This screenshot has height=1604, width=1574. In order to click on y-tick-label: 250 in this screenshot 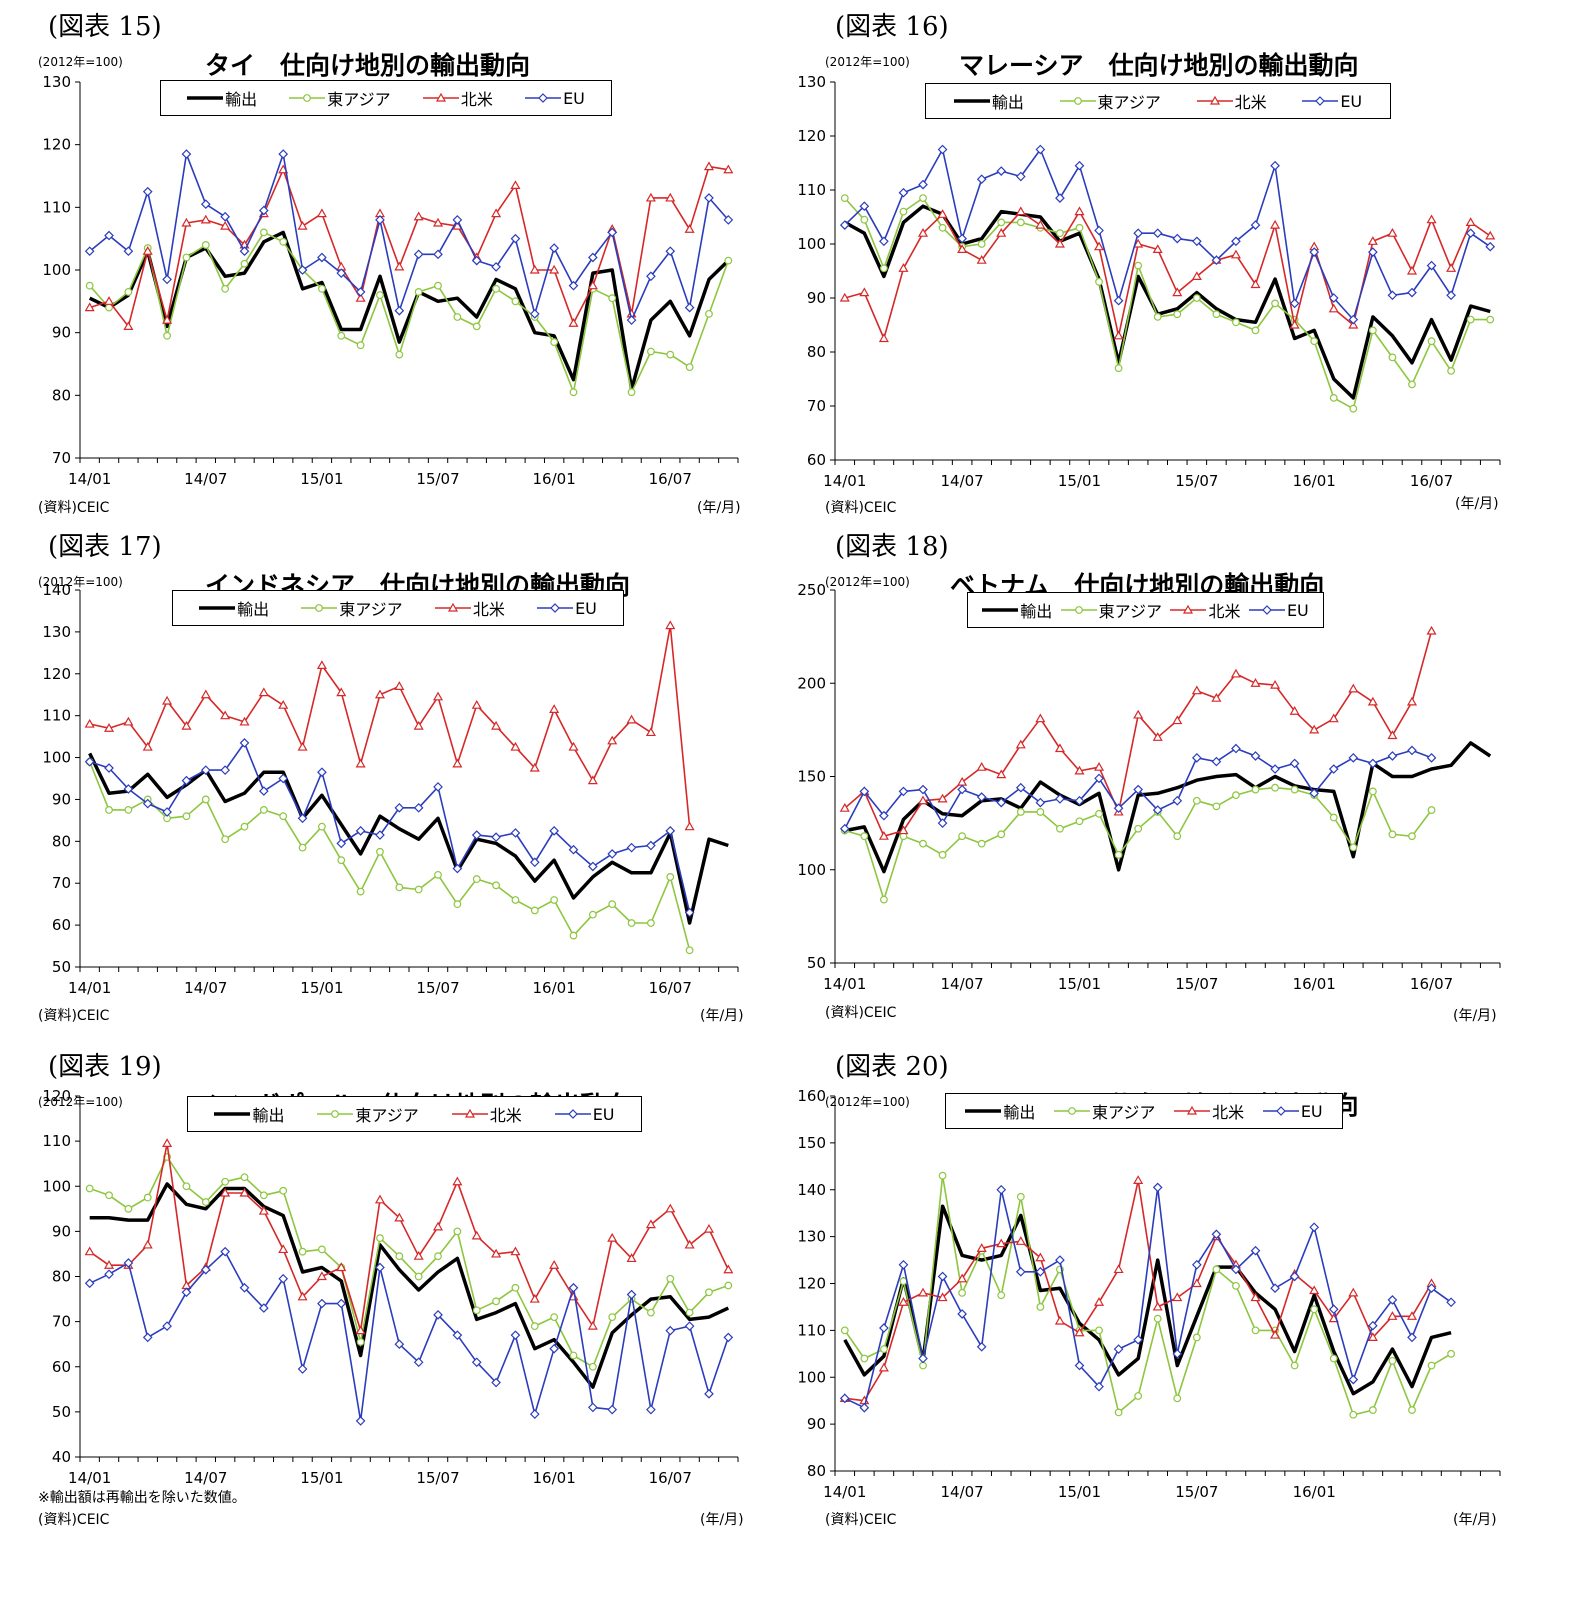, I will do `click(811, 590)`.